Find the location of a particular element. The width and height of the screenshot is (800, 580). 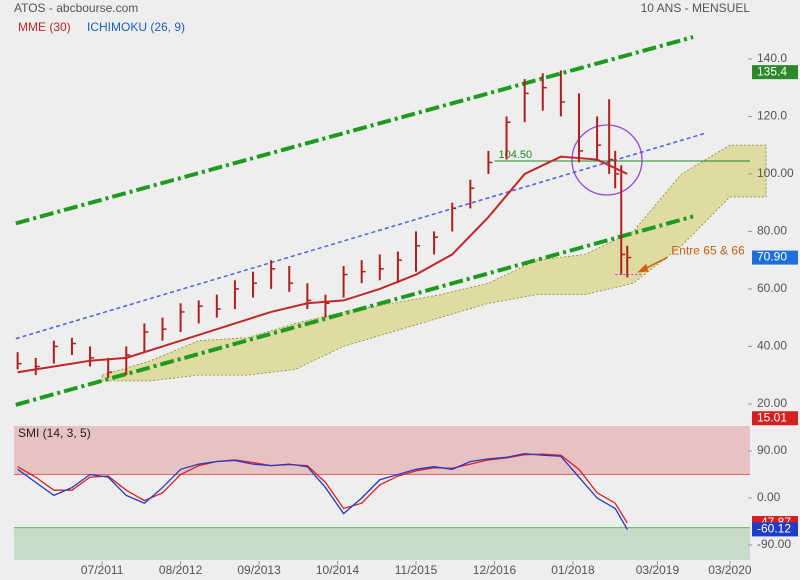

price-marker-label: 135.4 is located at coordinates (772, 71).